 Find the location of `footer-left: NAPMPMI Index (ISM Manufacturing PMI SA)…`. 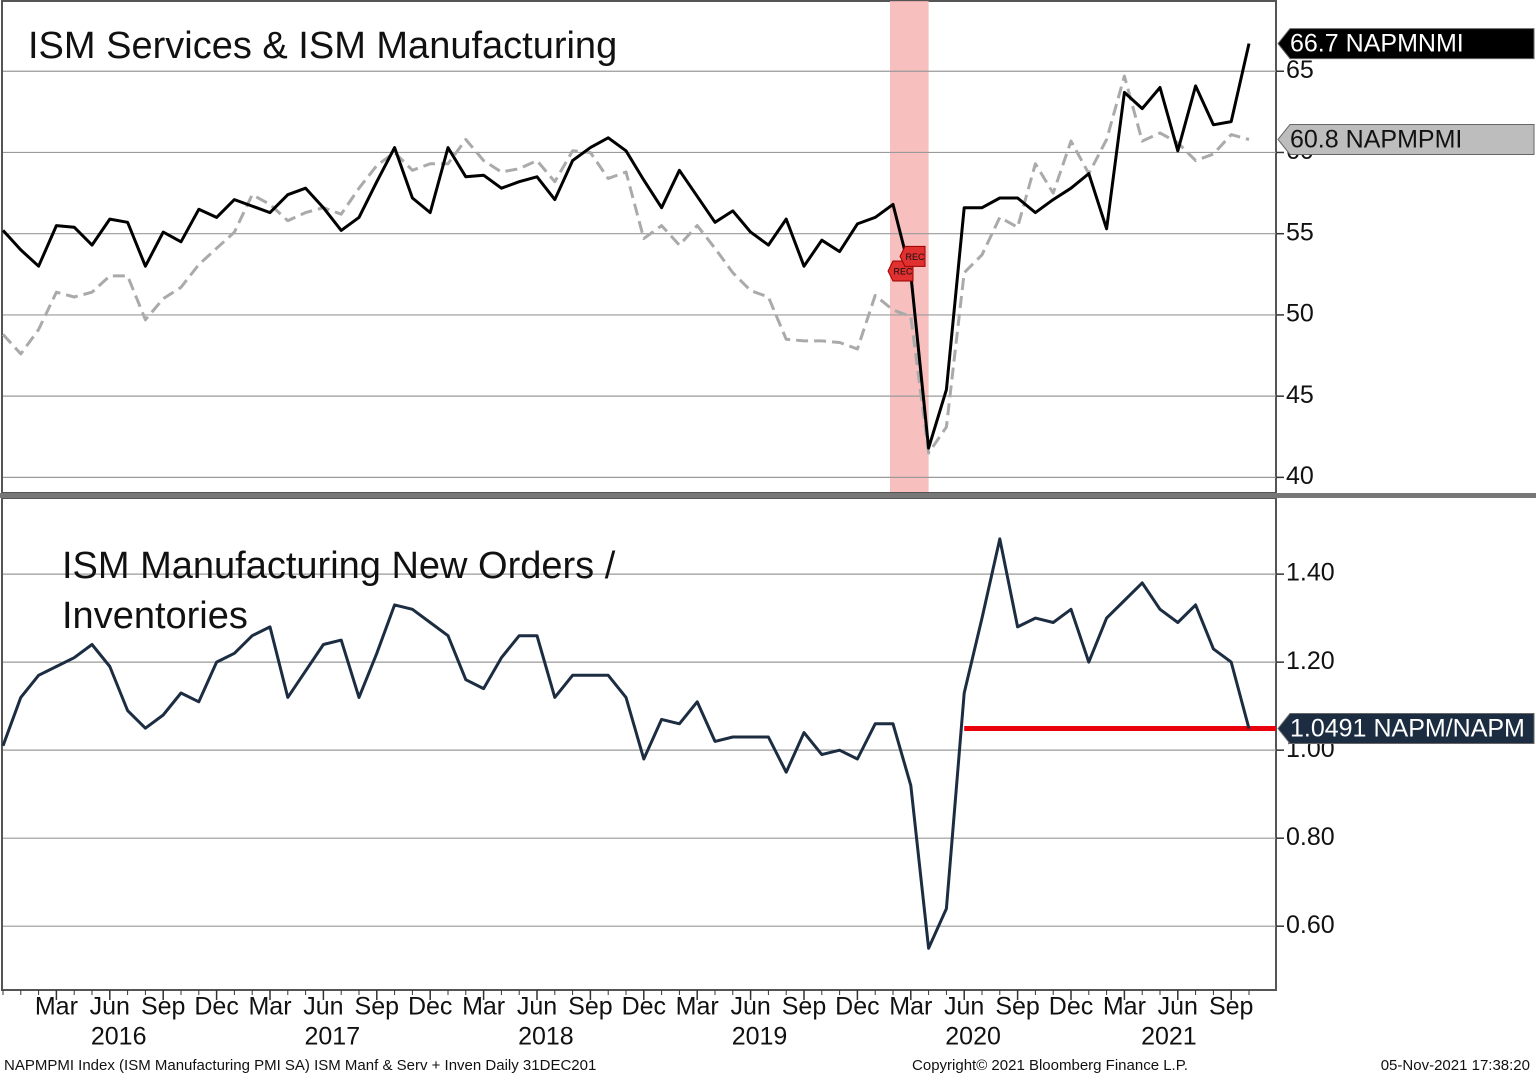

footer-left: NAPMPMI Index (ISM Manufacturing PMI SA)… is located at coordinates (300, 1065).